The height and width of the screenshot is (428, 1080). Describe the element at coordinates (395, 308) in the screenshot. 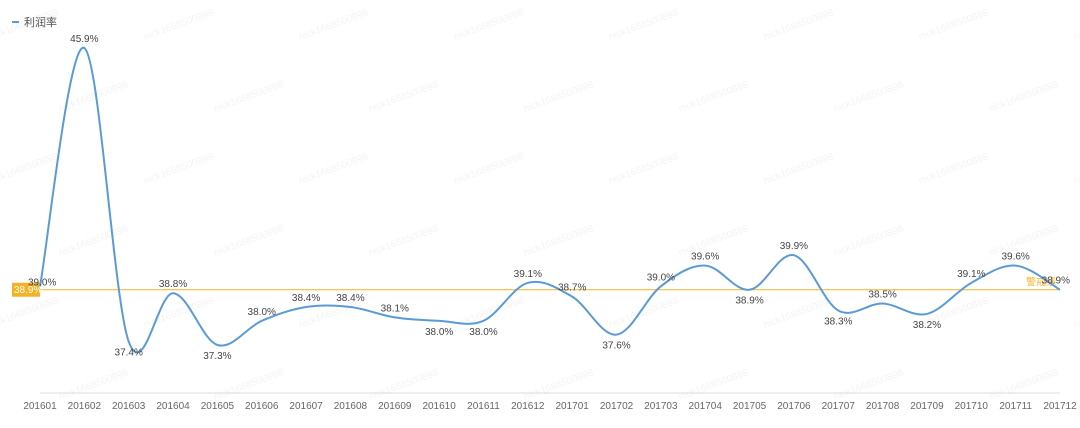

I see `data-label-201609: 38.1%` at that location.